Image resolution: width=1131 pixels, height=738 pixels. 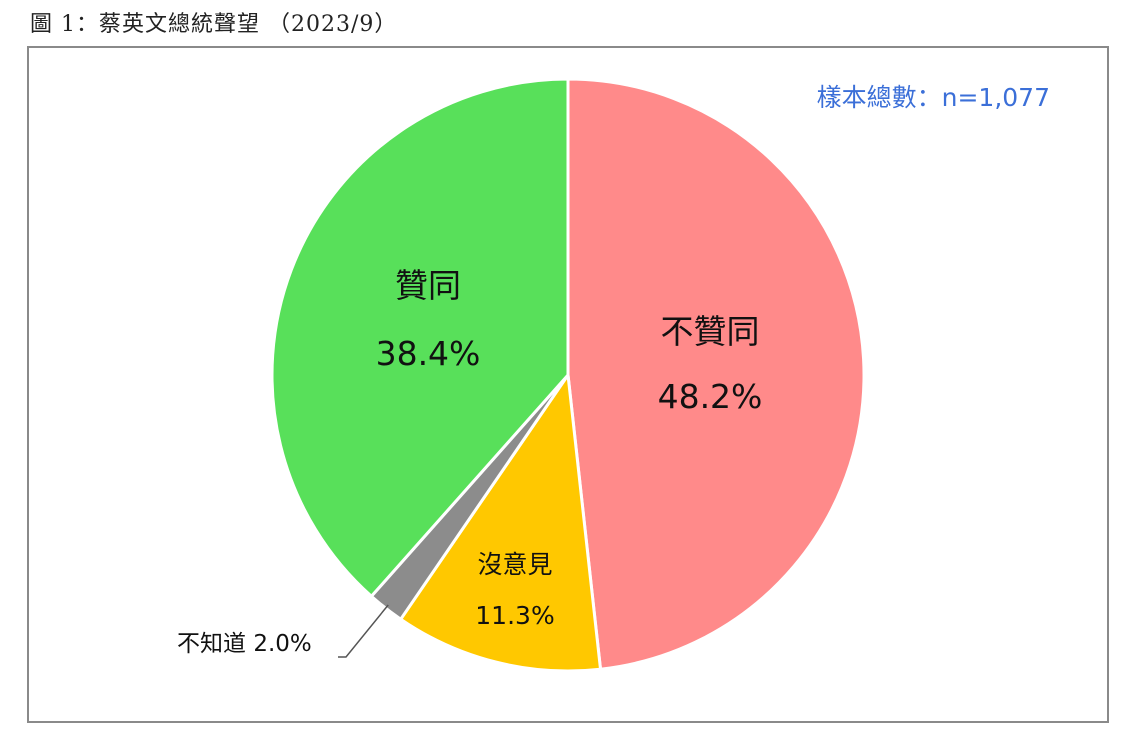 I want to click on dont-know-leader-line, so click(x=363, y=631).